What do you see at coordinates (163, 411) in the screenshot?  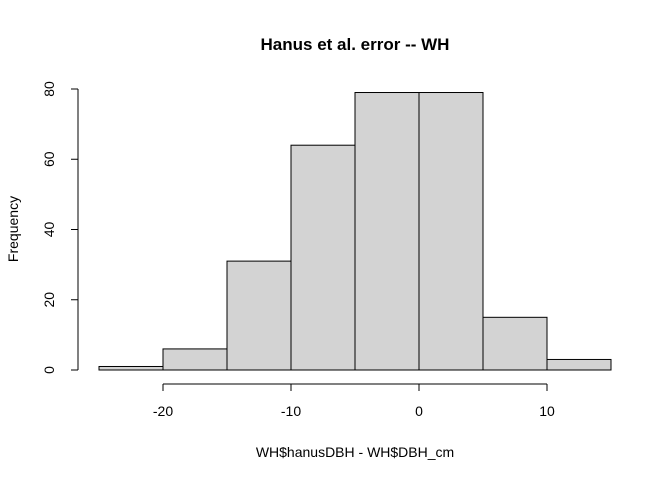 I see `x-tick-label: -20` at bounding box center [163, 411].